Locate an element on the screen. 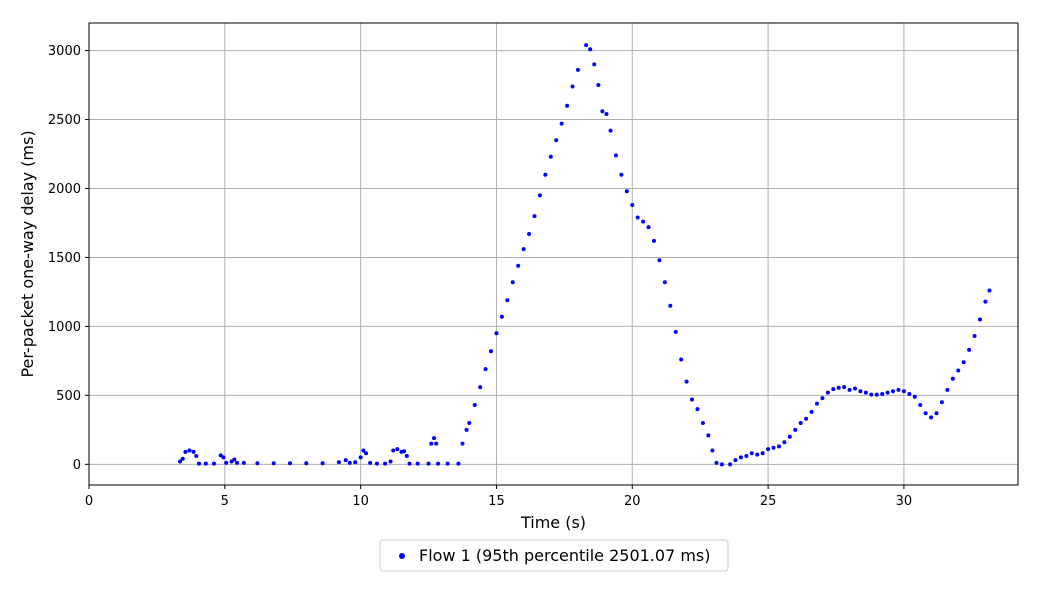 The image size is (1041, 591). y-tick-label: 2500 is located at coordinates (64, 120).